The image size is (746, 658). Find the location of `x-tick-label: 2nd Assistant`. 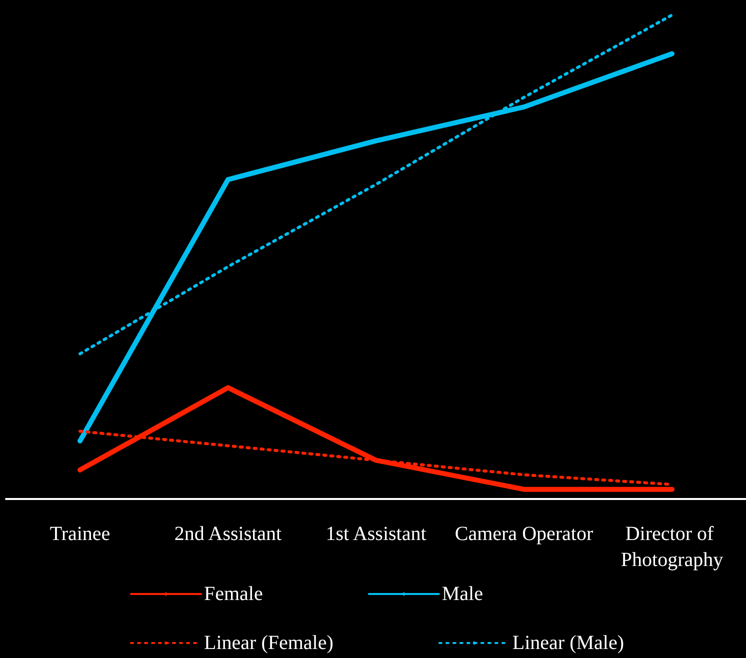

x-tick-label: 2nd Assistant is located at coordinates (228, 534).